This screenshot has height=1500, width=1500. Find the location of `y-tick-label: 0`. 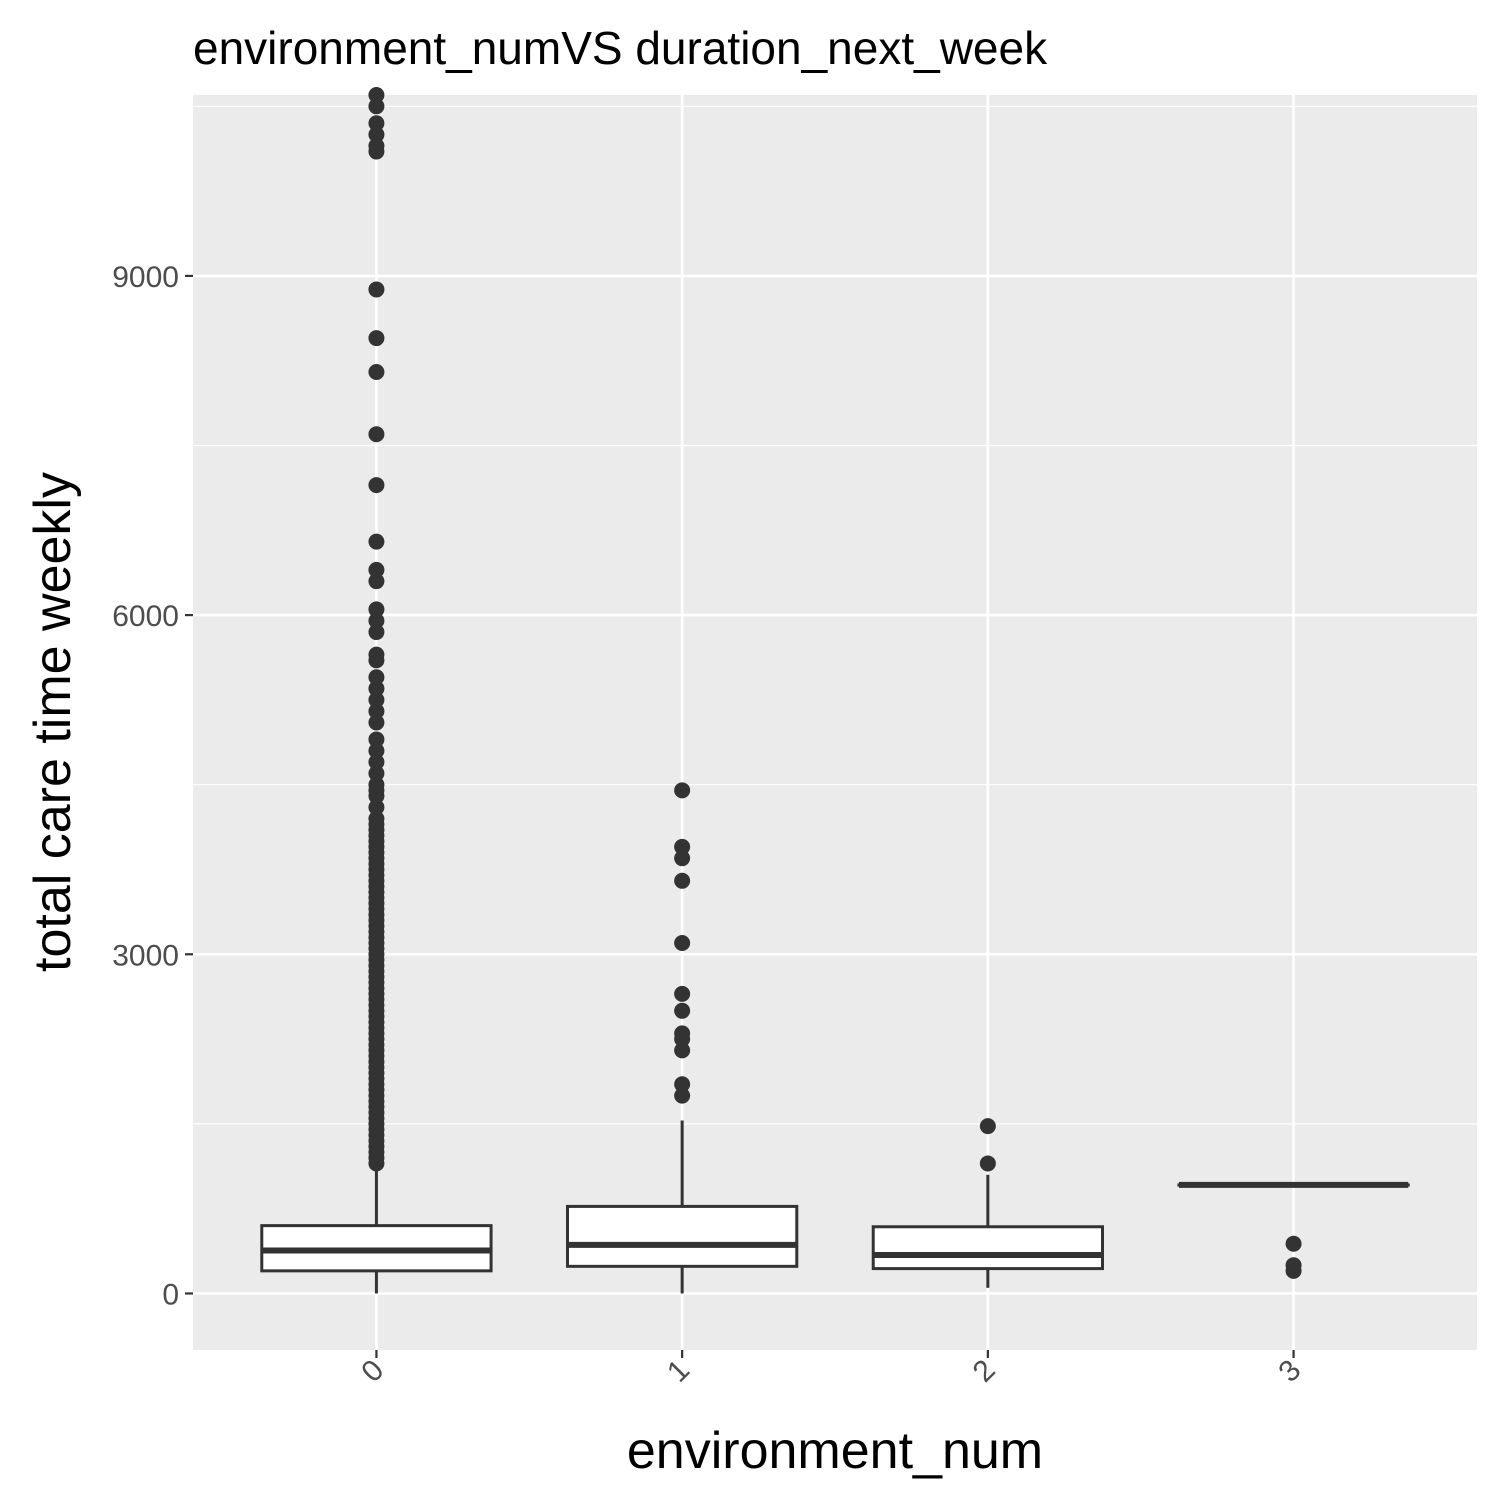

y-tick-label: 0 is located at coordinates (170, 1294).